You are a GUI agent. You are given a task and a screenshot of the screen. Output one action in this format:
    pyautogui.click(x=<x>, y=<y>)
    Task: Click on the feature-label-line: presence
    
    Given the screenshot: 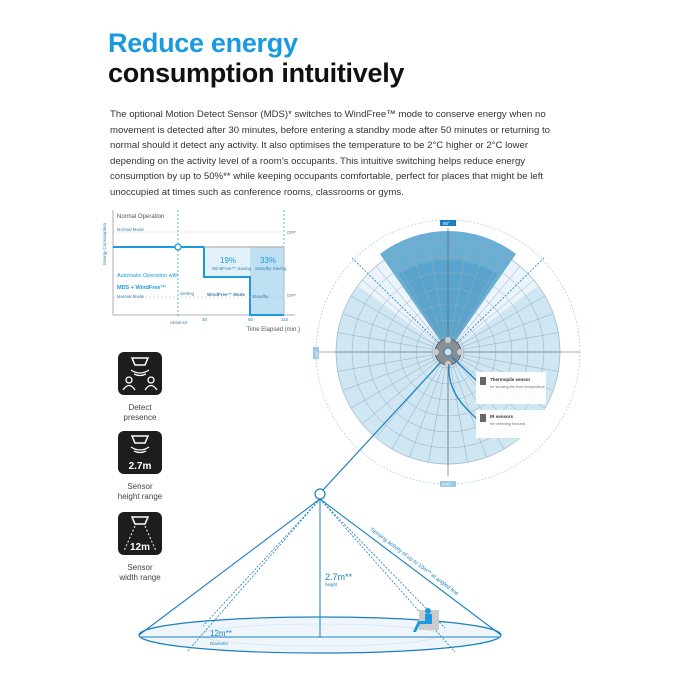 What is the action you would take?
    pyautogui.click(x=140, y=417)
    